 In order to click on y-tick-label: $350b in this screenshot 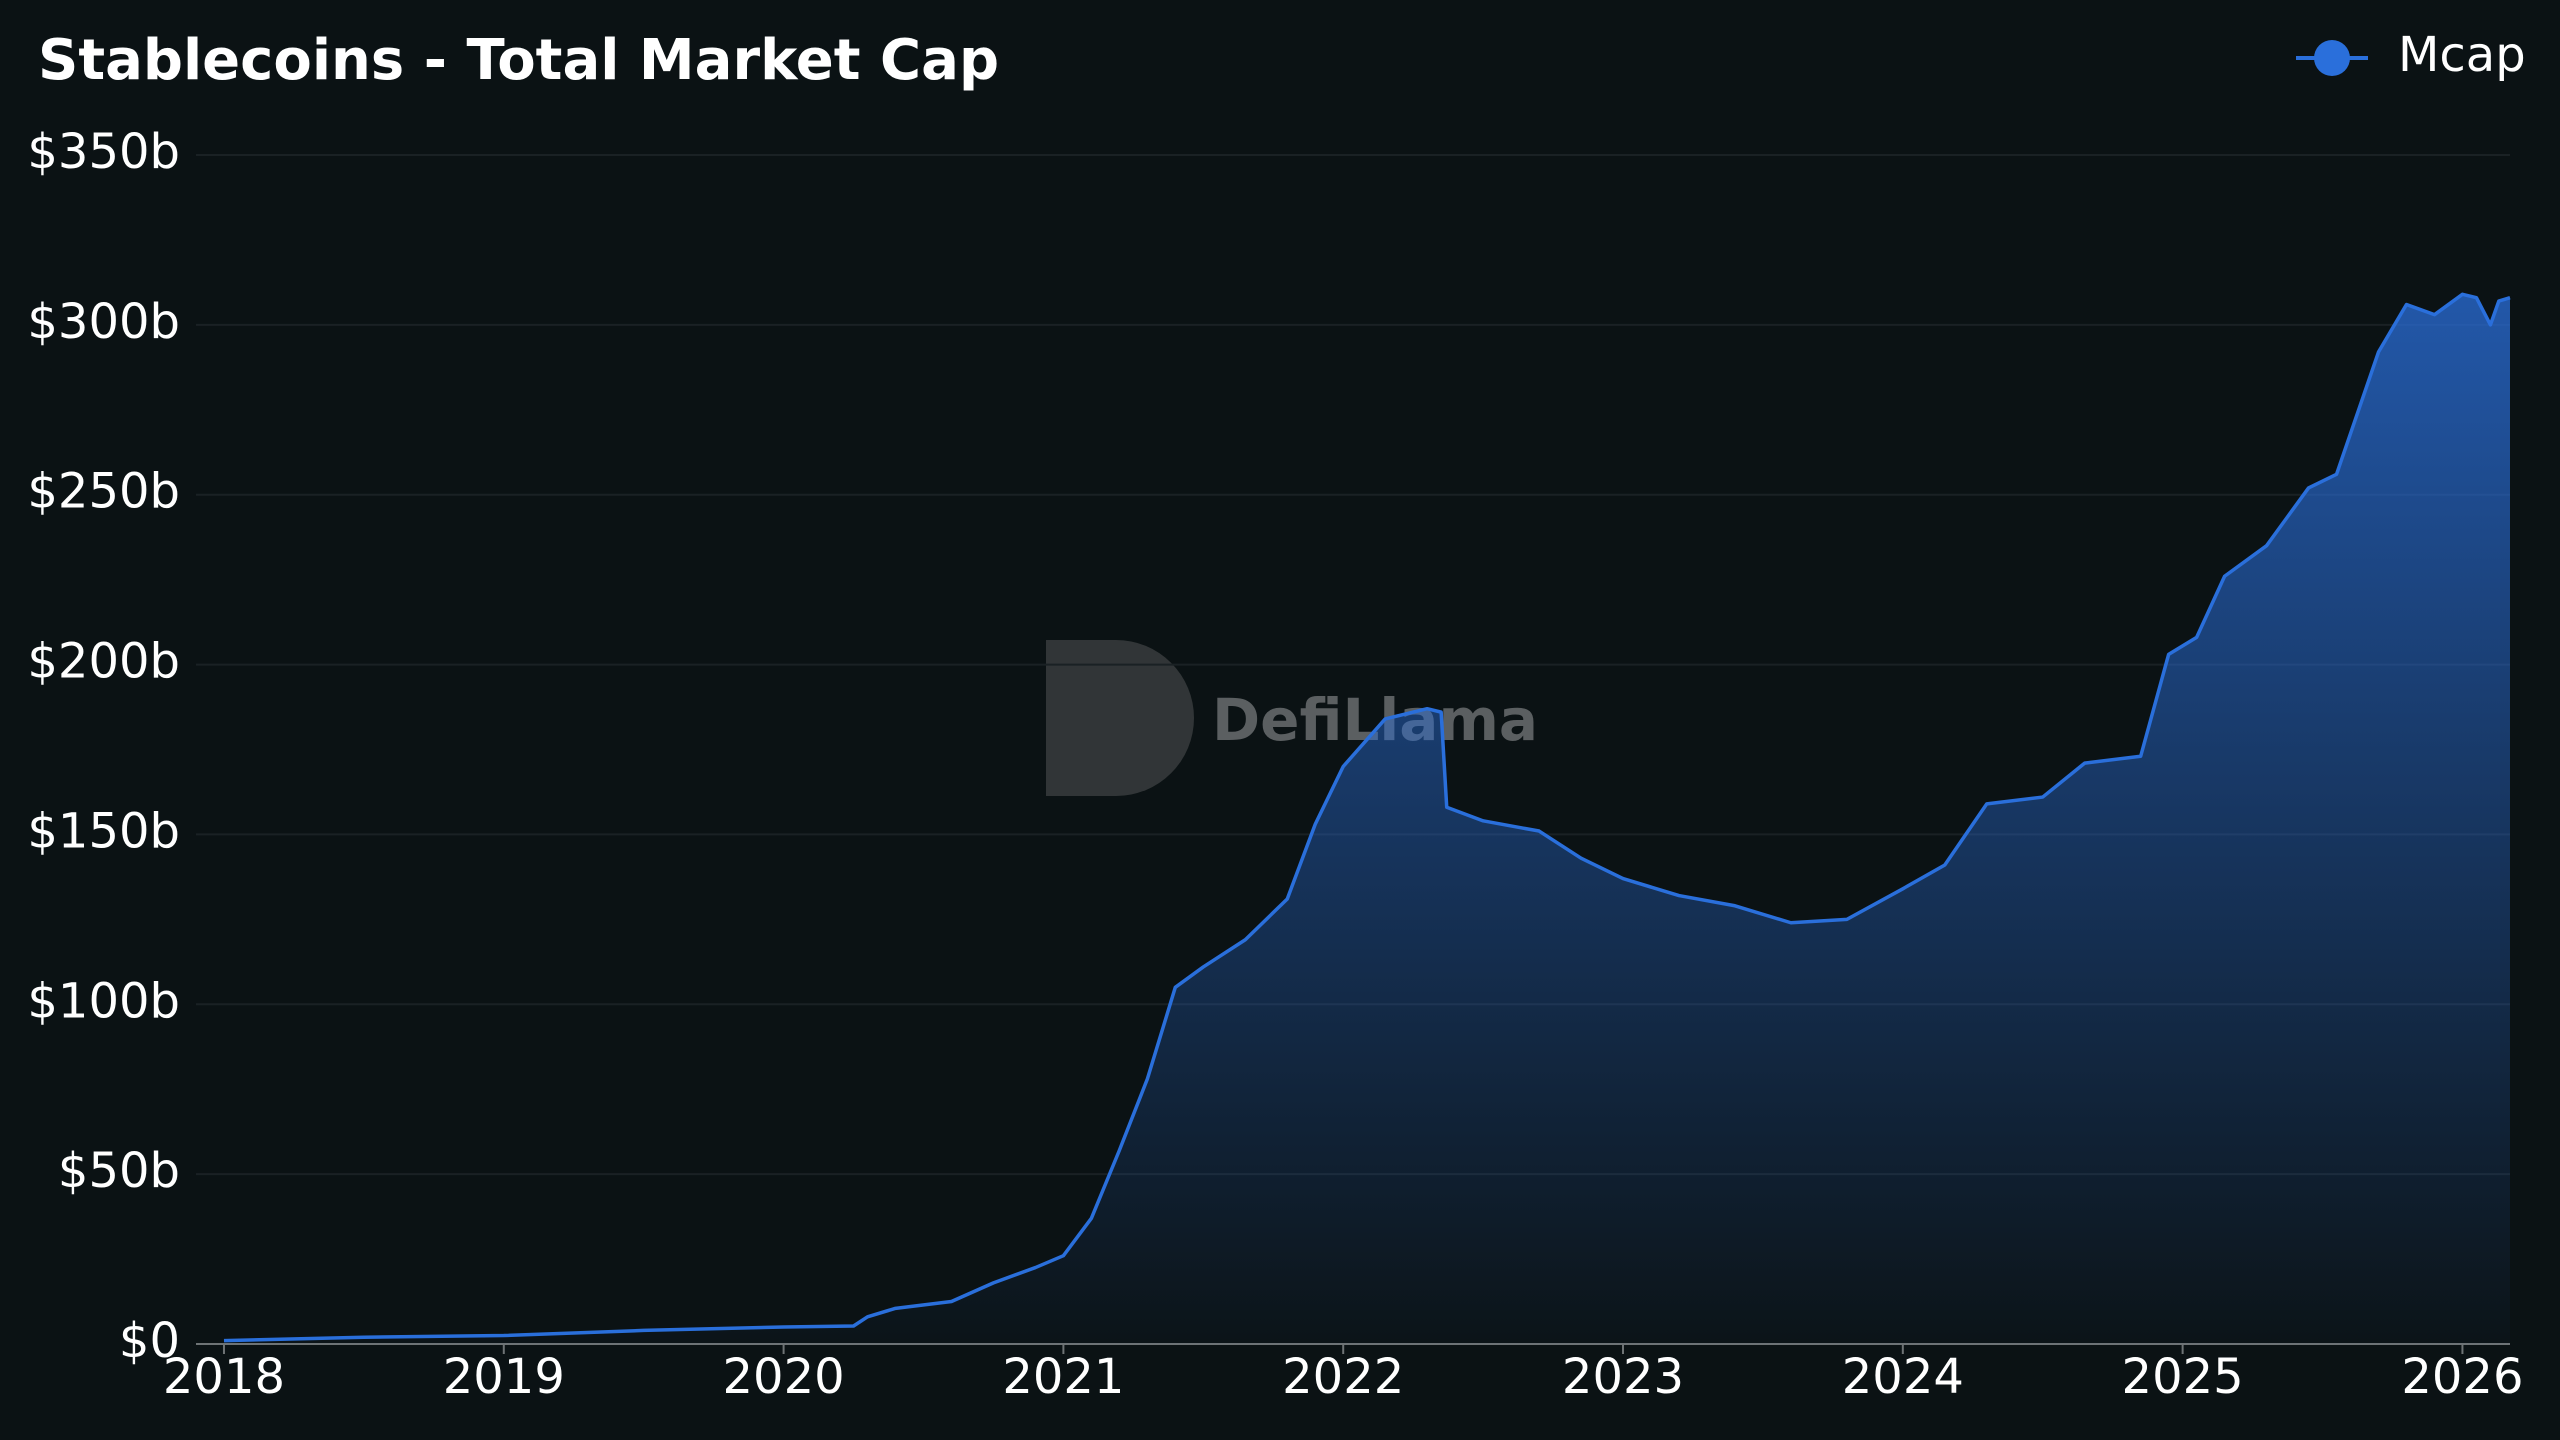, I will do `click(103, 152)`.